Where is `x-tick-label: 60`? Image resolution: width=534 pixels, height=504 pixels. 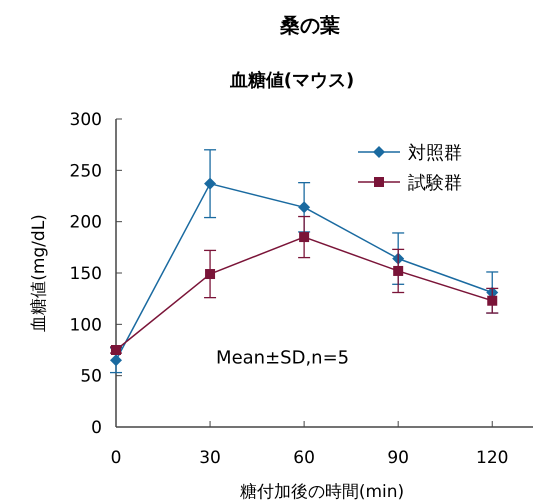
x-tick-label: 60 is located at coordinates (304, 458).